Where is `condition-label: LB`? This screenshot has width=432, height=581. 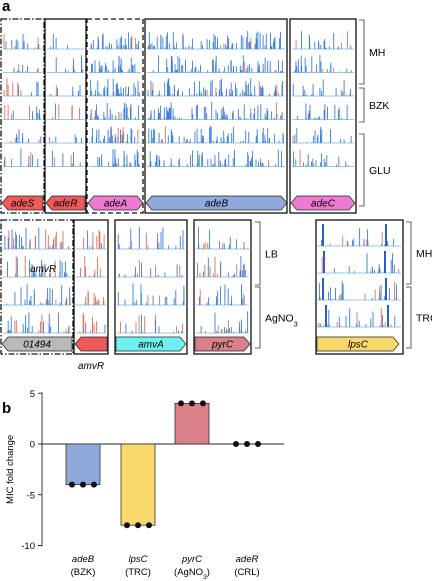 condition-label: LB is located at coordinates (271, 255).